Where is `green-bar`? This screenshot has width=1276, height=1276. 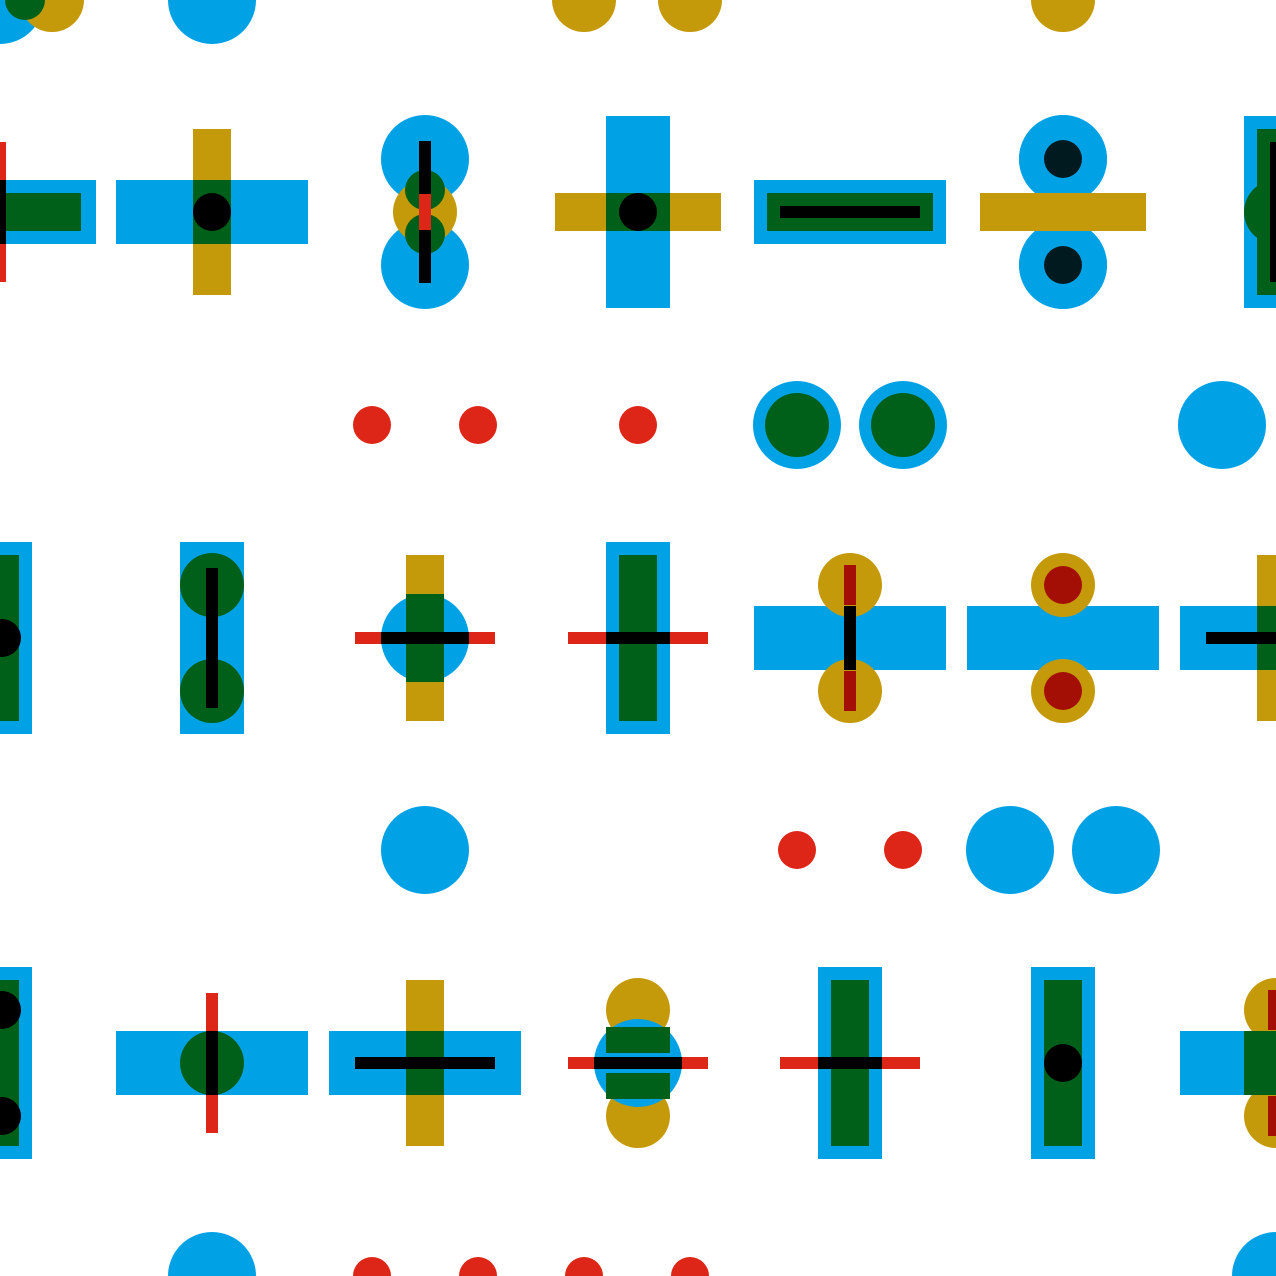 green-bar is located at coordinates (40, 212).